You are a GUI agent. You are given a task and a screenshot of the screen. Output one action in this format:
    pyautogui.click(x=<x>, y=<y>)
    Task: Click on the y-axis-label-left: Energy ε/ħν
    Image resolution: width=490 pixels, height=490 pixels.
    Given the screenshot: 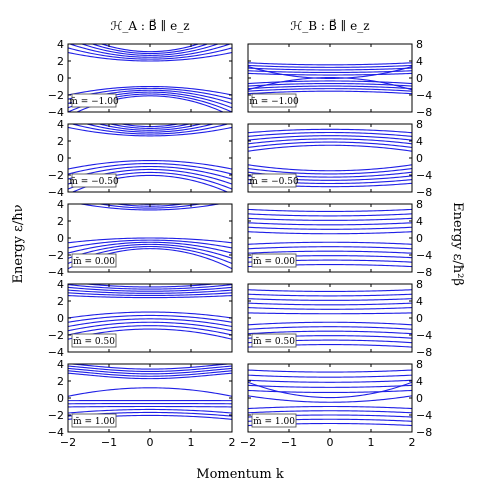 What is the action you would take?
    pyautogui.click(x=18, y=243)
    